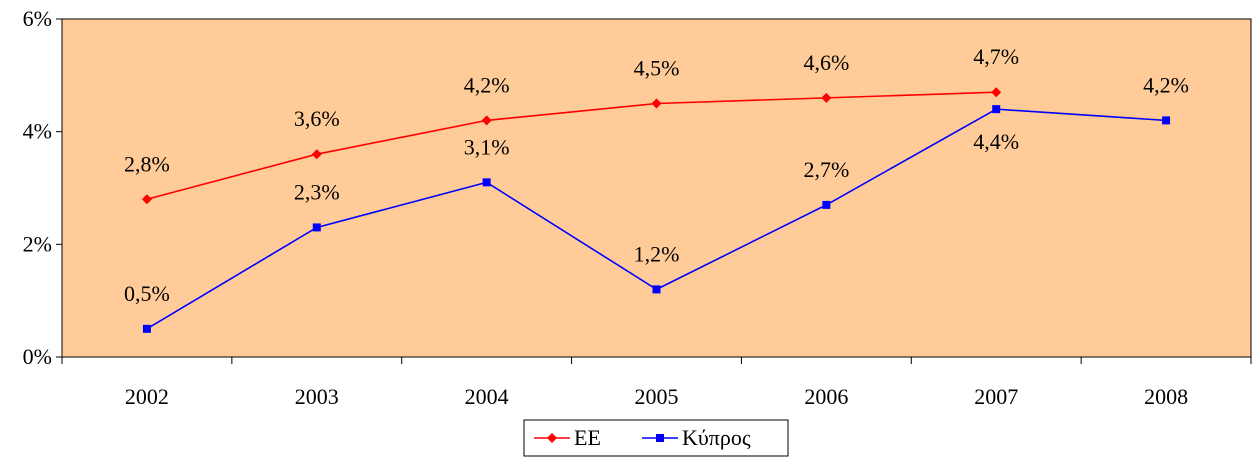 The height and width of the screenshot is (457, 1252). Describe the element at coordinates (657, 253) in the screenshot. I see `data-label: 1,2%` at that location.